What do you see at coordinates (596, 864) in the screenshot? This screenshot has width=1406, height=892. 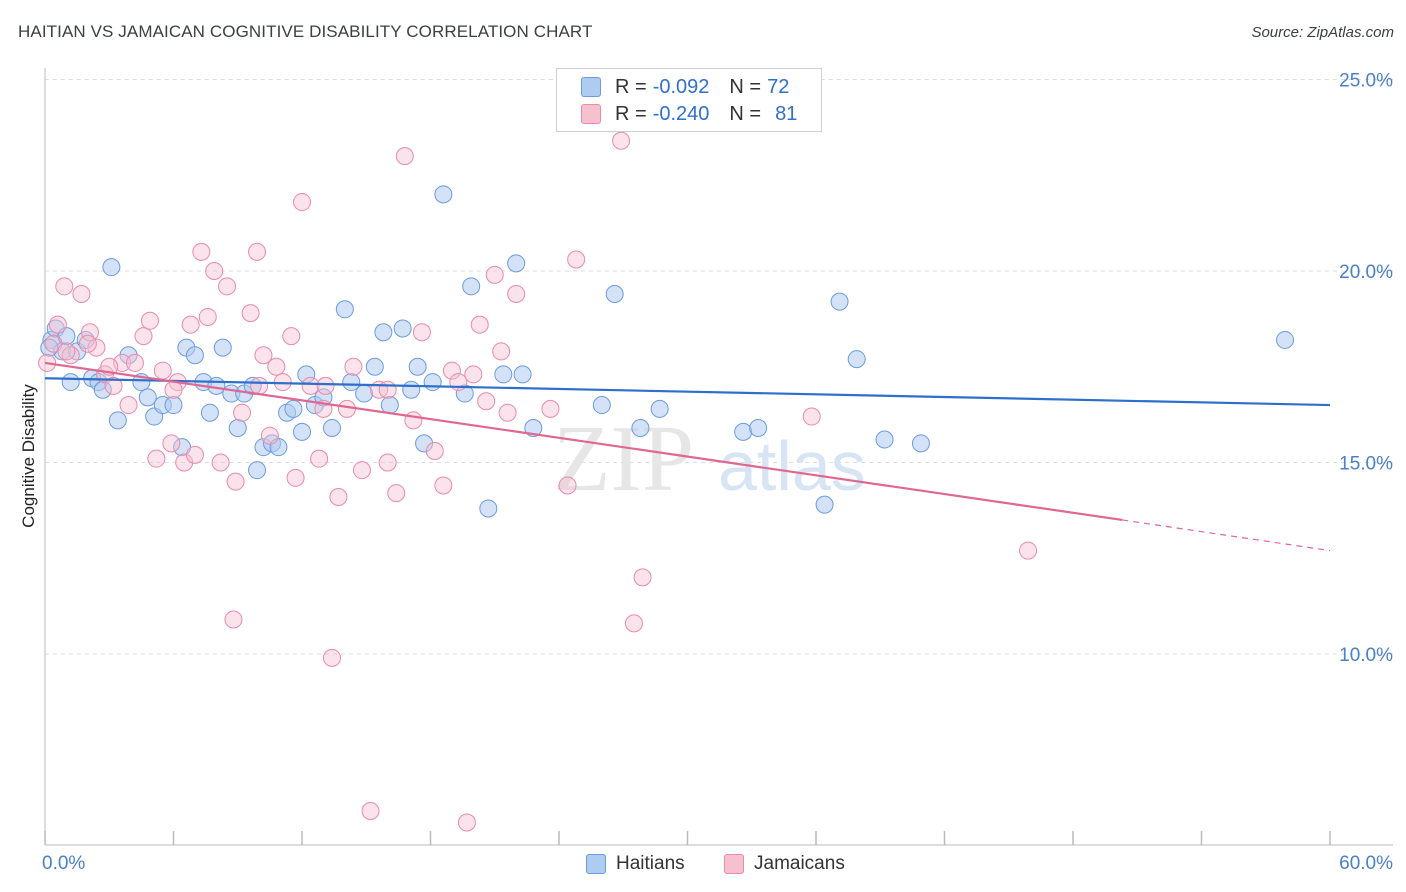 I see `legend-haitians-swatch` at bounding box center [596, 864].